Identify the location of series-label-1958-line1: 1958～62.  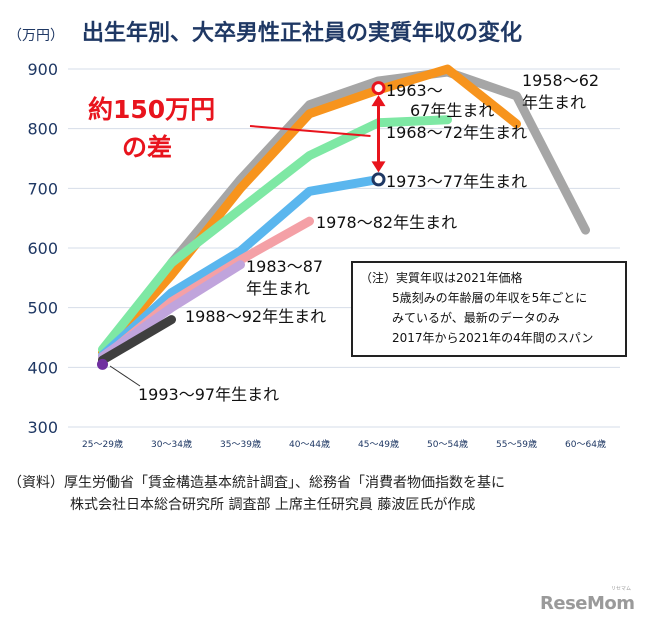
(560, 80).